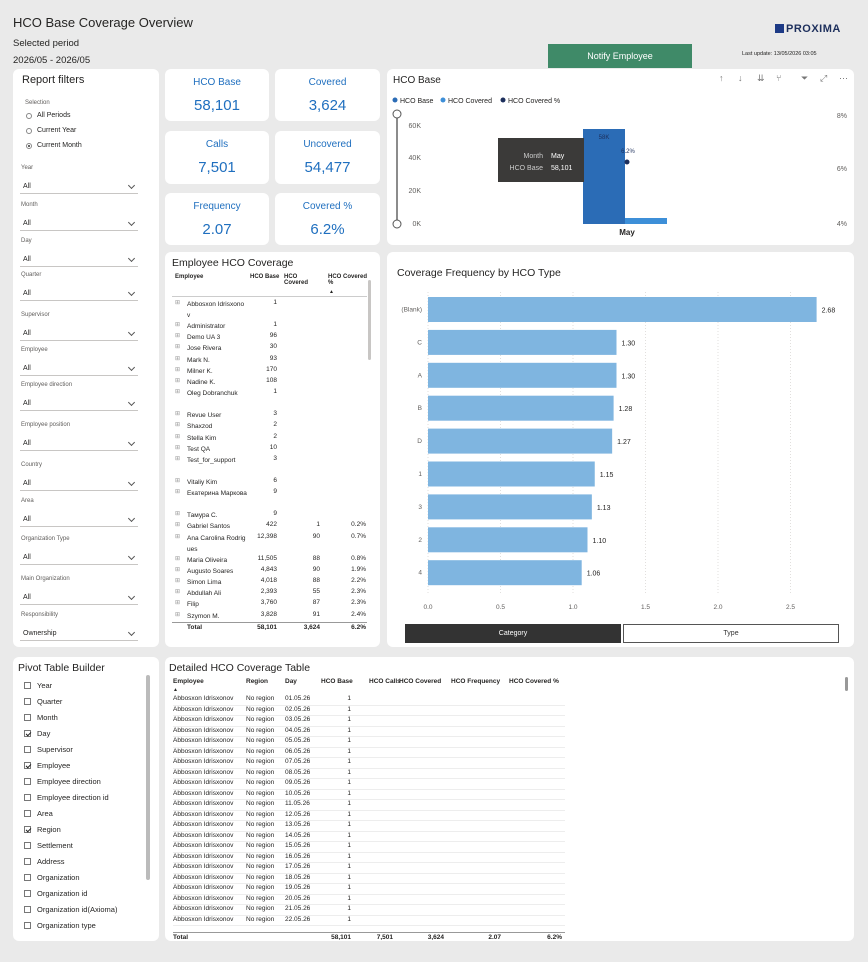 The image size is (868, 962). Describe the element at coordinates (42, 829) in the screenshot. I see `pivot-item-region: Region` at that location.